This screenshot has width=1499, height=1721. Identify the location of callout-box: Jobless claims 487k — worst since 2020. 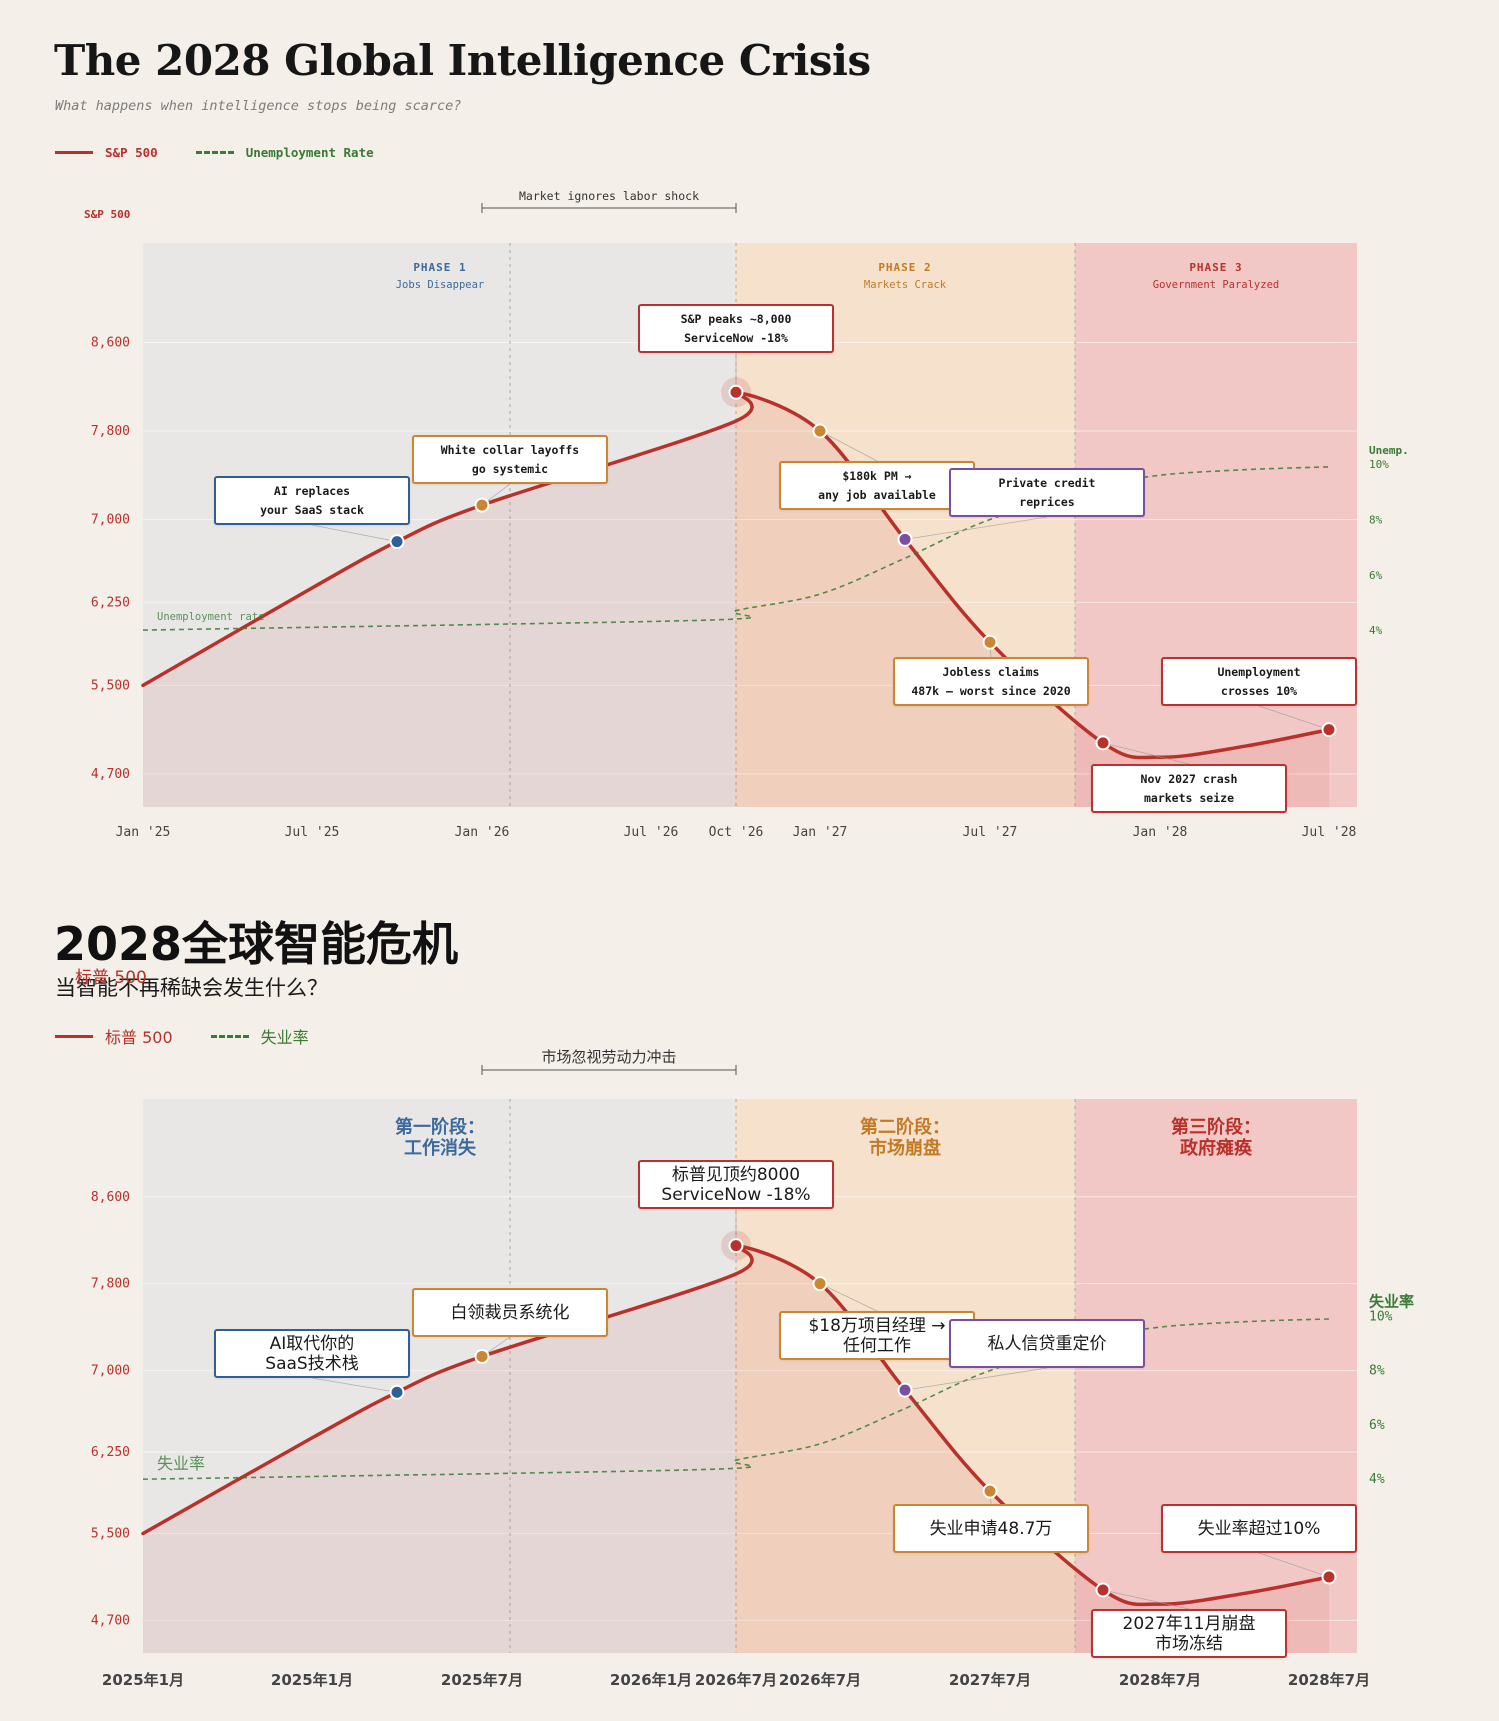
(991, 681).